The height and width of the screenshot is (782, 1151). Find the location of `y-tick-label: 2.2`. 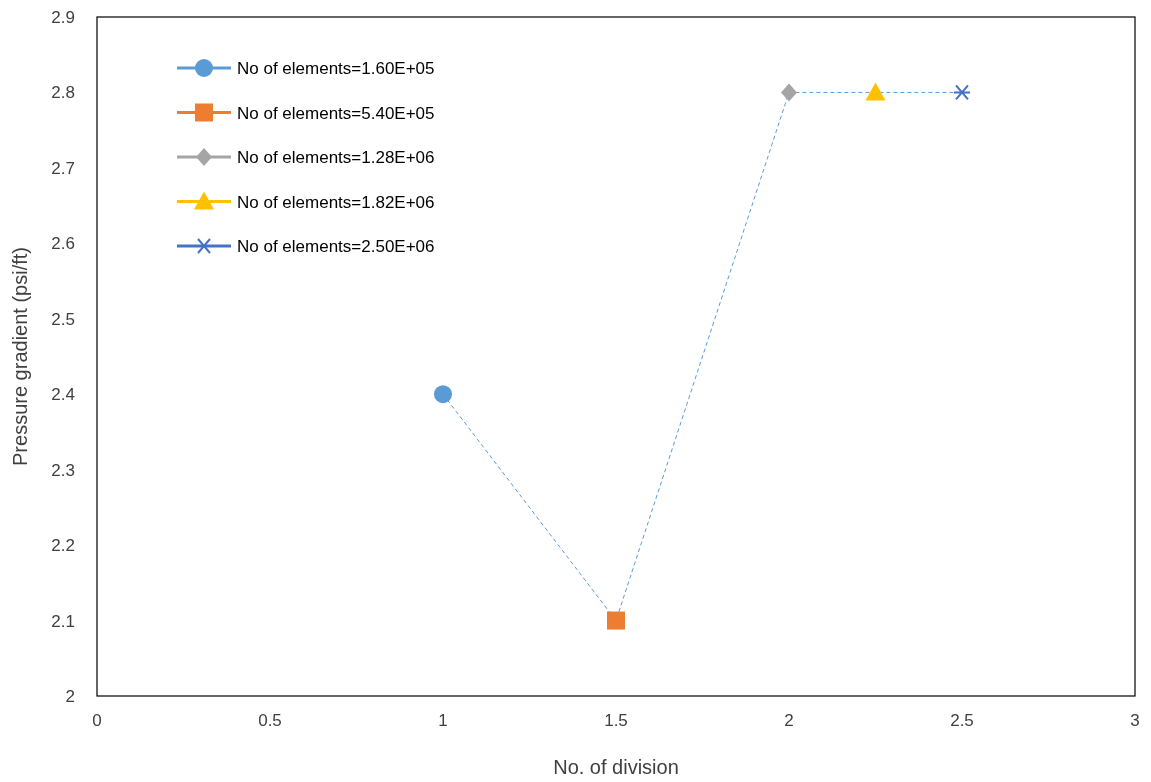

y-tick-label: 2.2 is located at coordinates (63, 546).